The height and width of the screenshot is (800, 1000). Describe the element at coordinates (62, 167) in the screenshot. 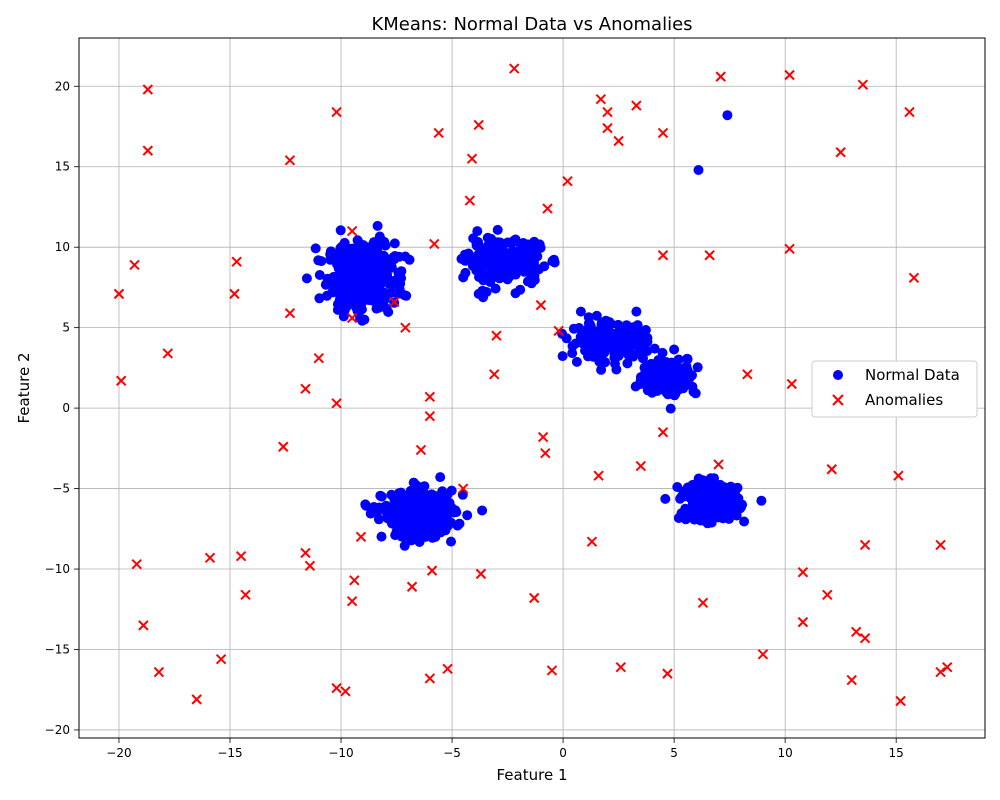

I see `y-tick-label: 15` at that location.